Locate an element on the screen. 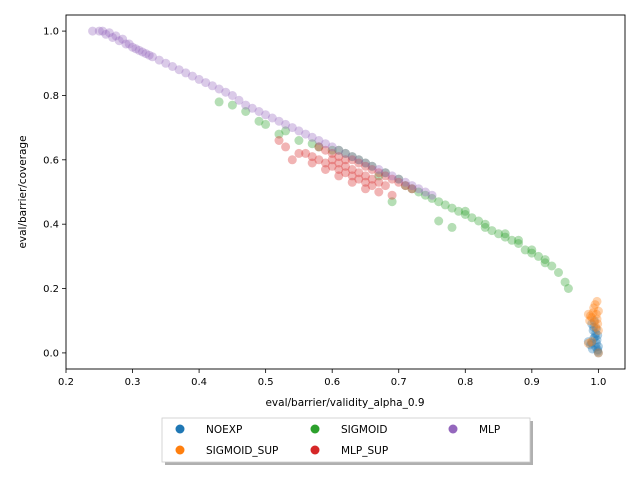 This screenshot has height=480, width=640. x-axis-label: eval/barrier/validity_alpha_0.9 is located at coordinates (344, 403).